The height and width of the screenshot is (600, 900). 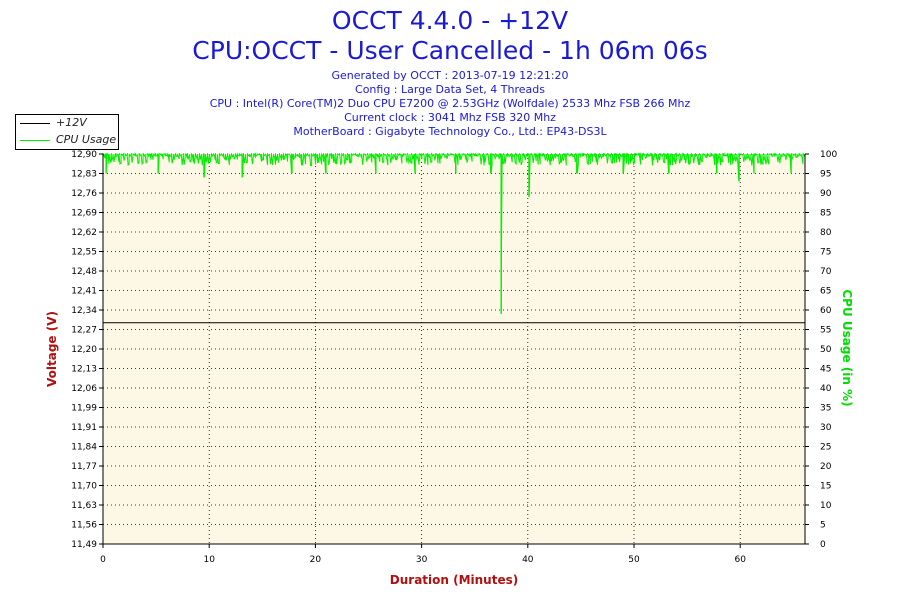 I want to click on legend-item-voltage: +12V, so click(x=67, y=123).